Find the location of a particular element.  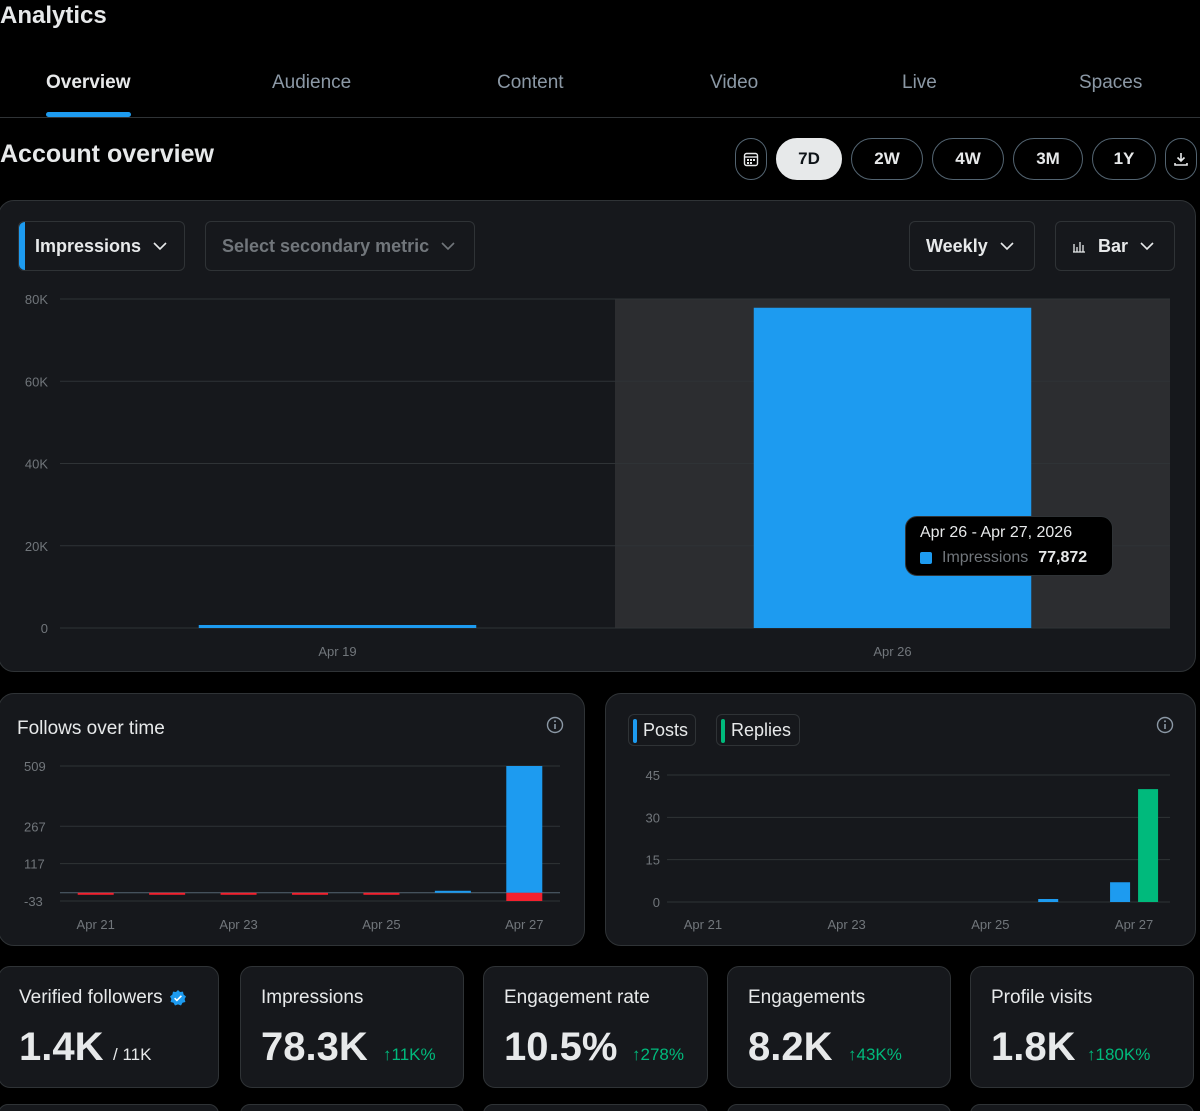

legend-replies-color is located at coordinates (723, 731).